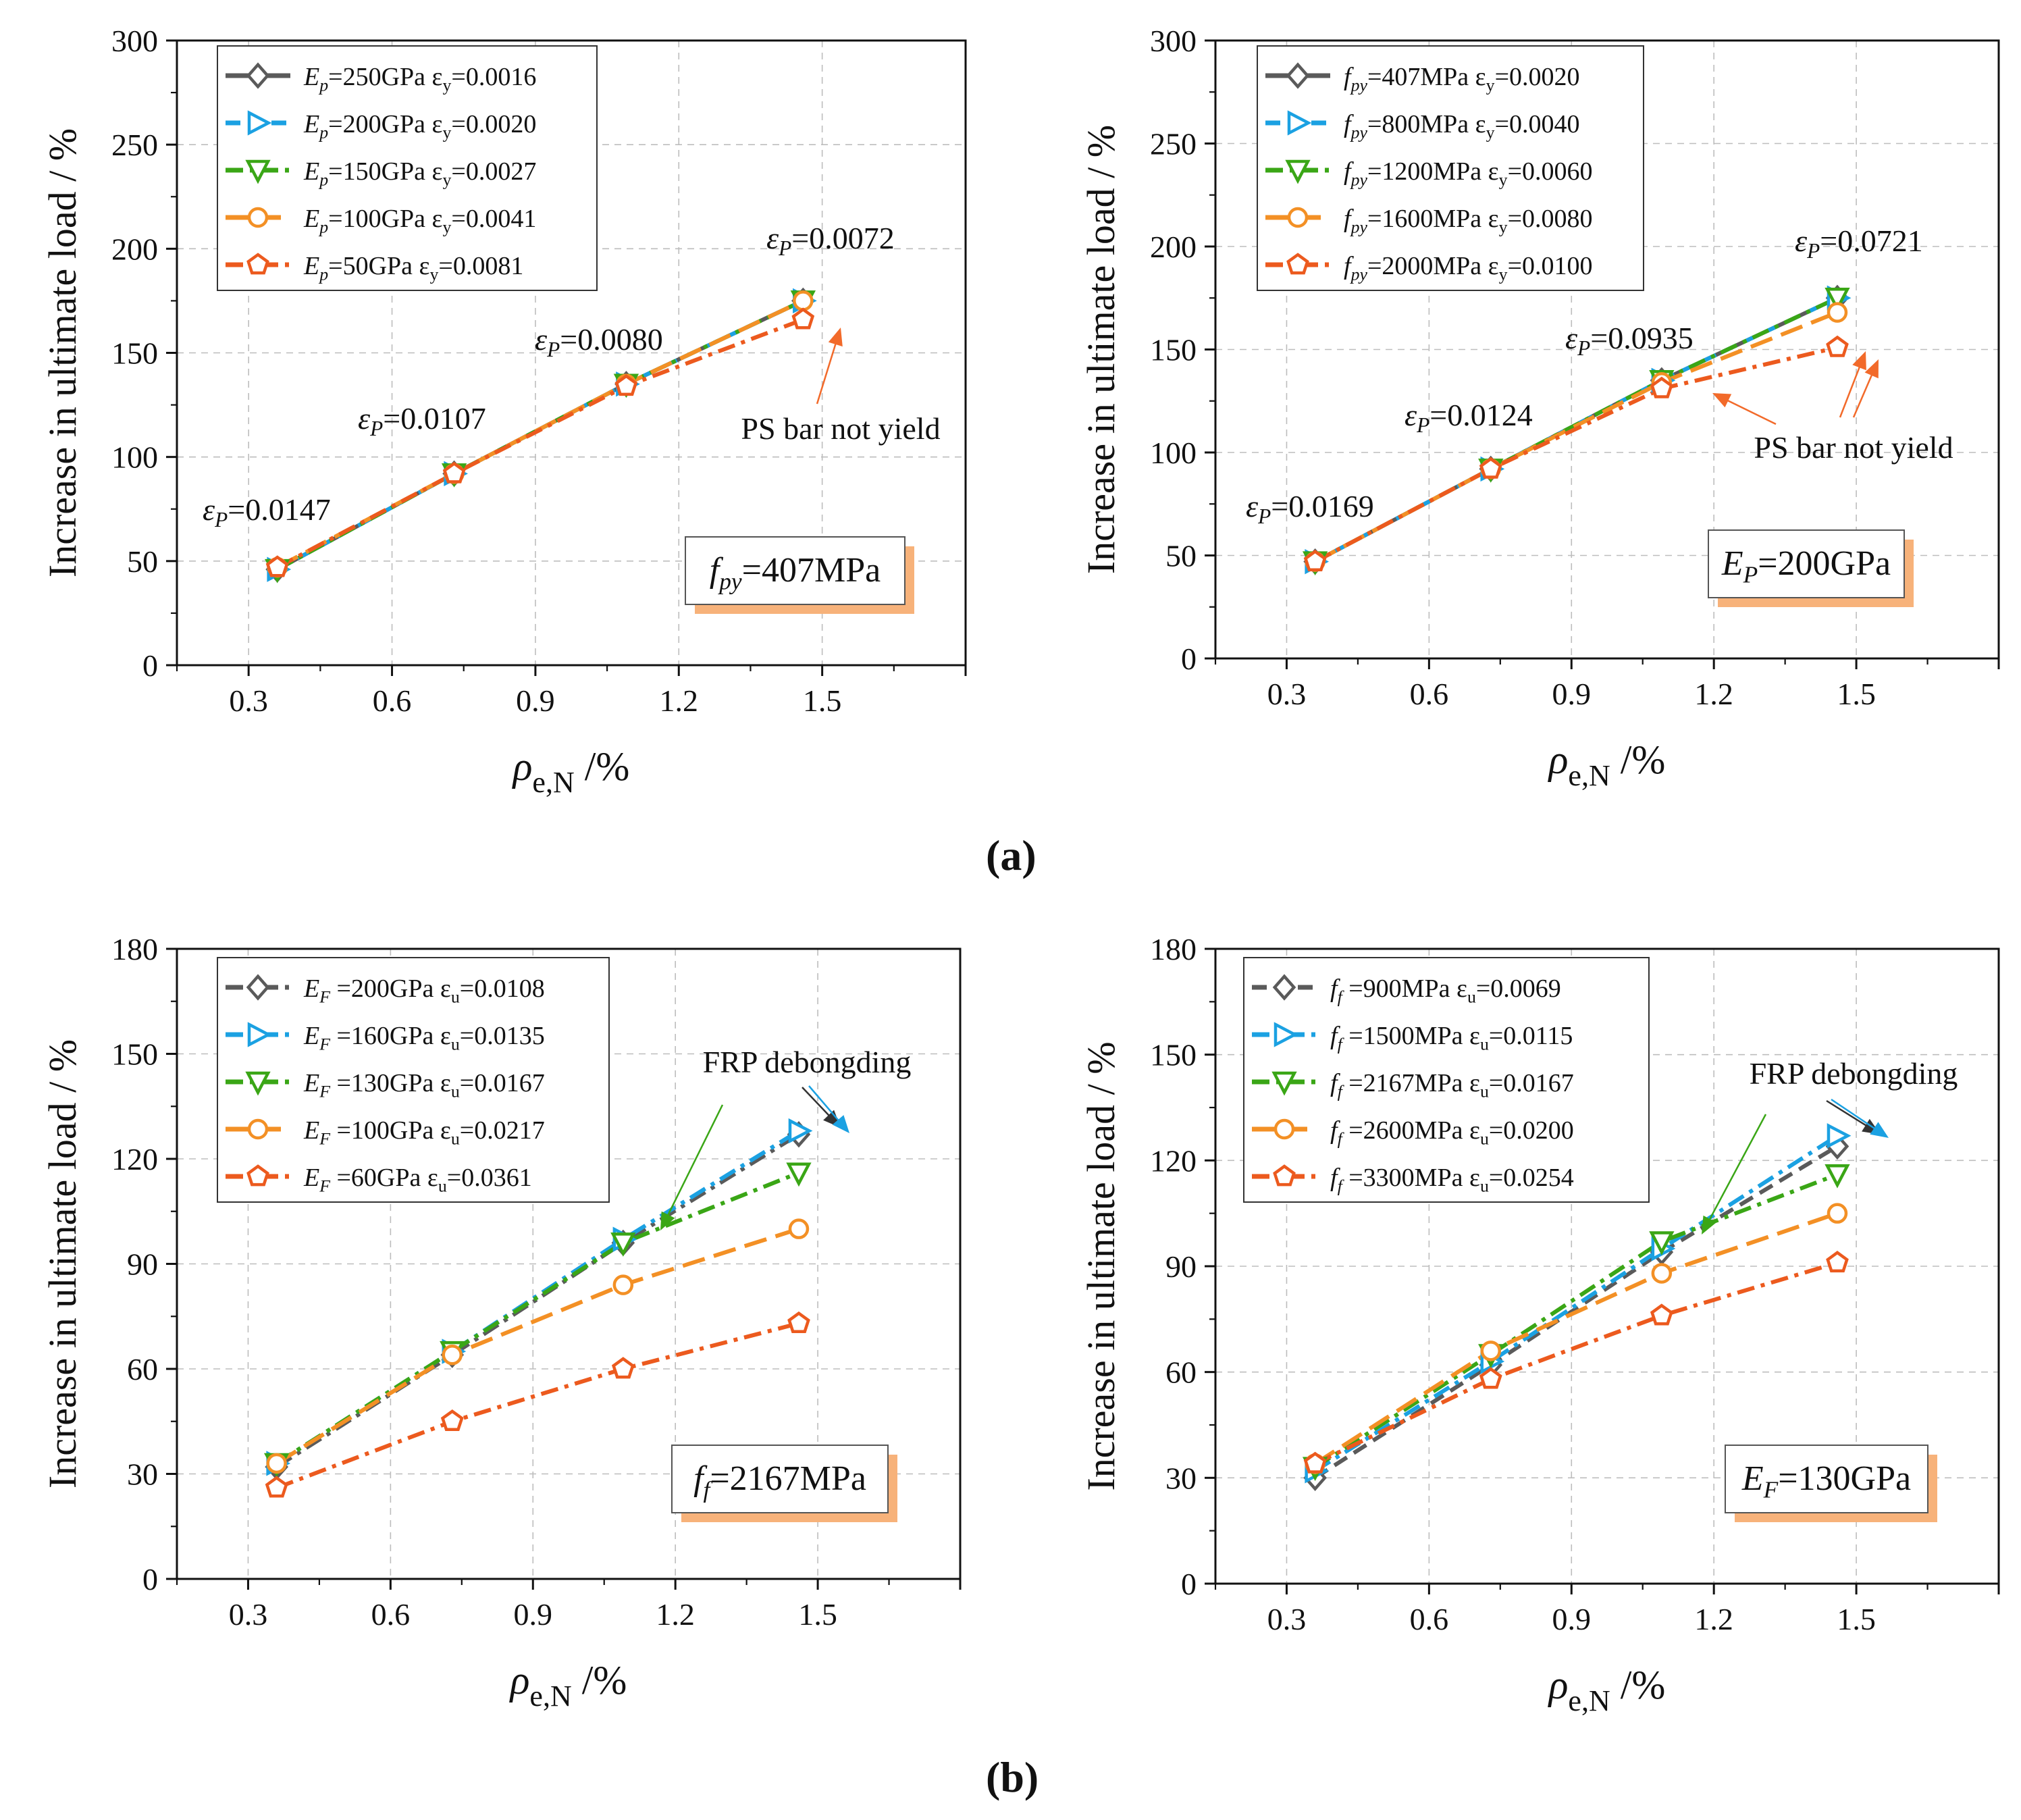 The height and width of the screenshot is (1820, 2021). Describe the element at coordinates (62, 353) in the screenshot. I see `y-axis-label: Increase in ultimate load / %` at that location.